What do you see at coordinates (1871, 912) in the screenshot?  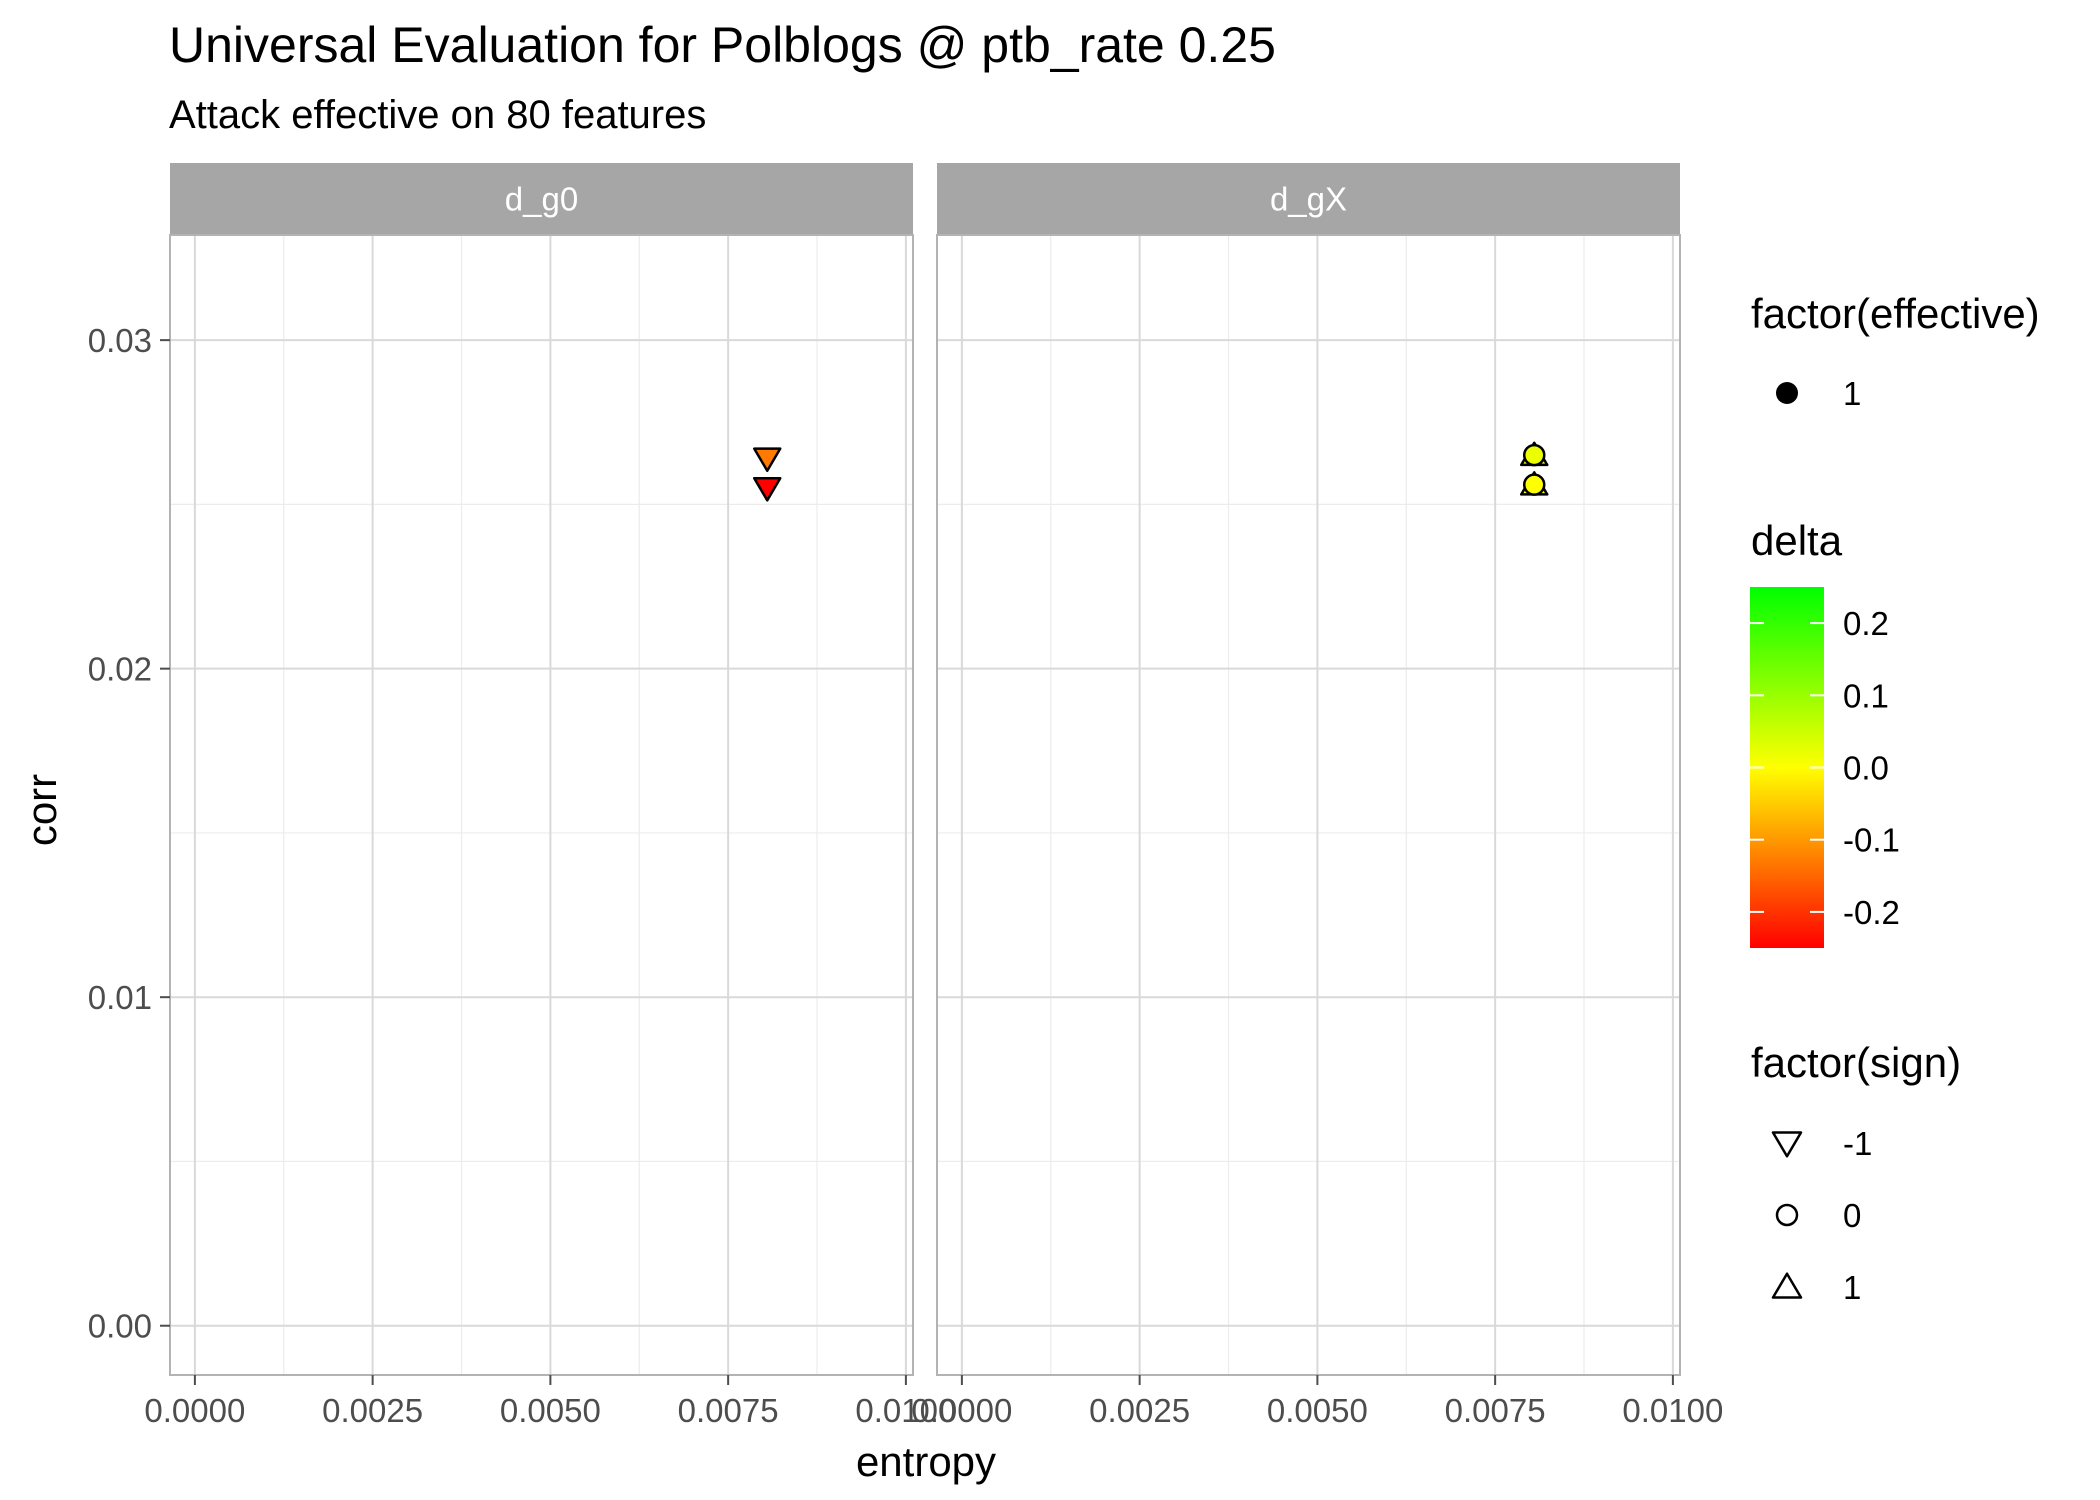 I see `colorbar-tick-label: -0.2` at bounding box center [1871, 912].